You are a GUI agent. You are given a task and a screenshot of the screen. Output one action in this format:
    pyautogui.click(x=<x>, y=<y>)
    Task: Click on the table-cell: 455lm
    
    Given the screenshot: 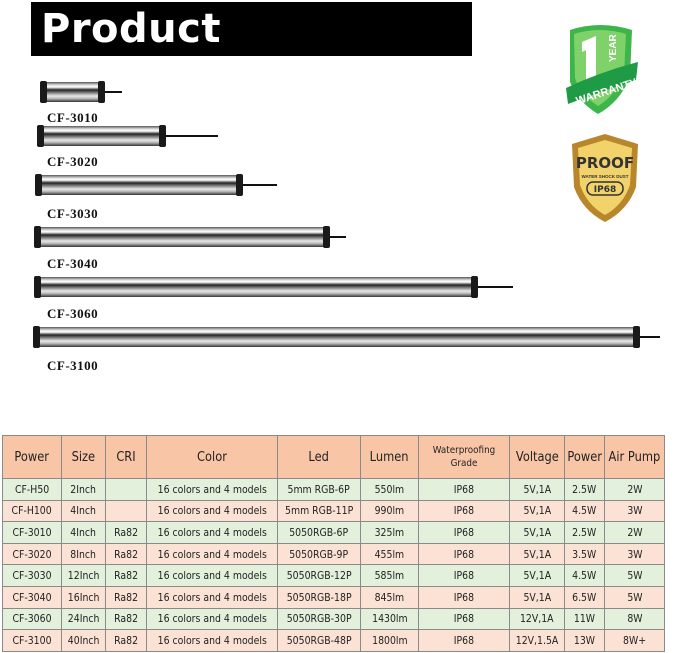 What is the action you would take?
    pyautogui.click(x=389, y=554)
    